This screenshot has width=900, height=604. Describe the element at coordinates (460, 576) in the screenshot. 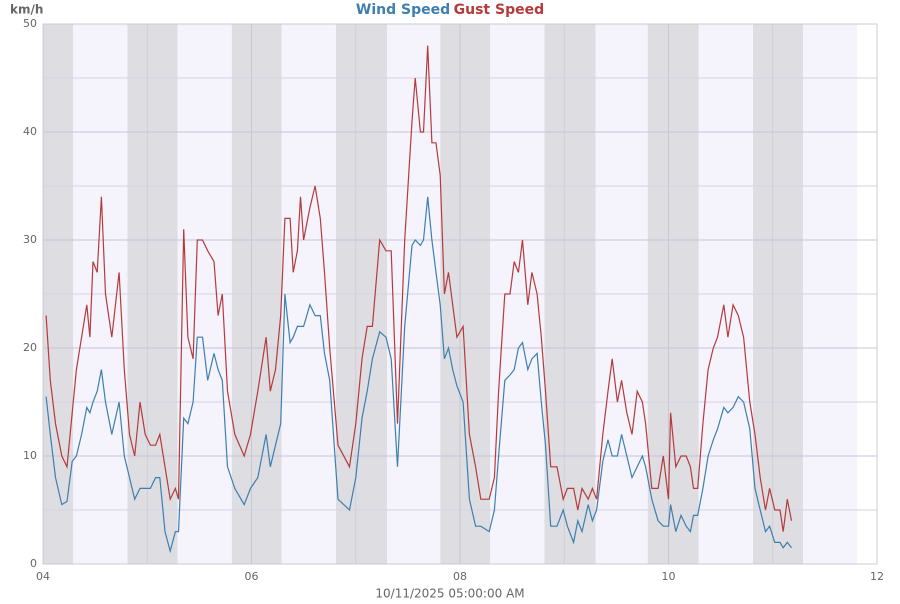

I see `x-tick-label: 08` at that location.